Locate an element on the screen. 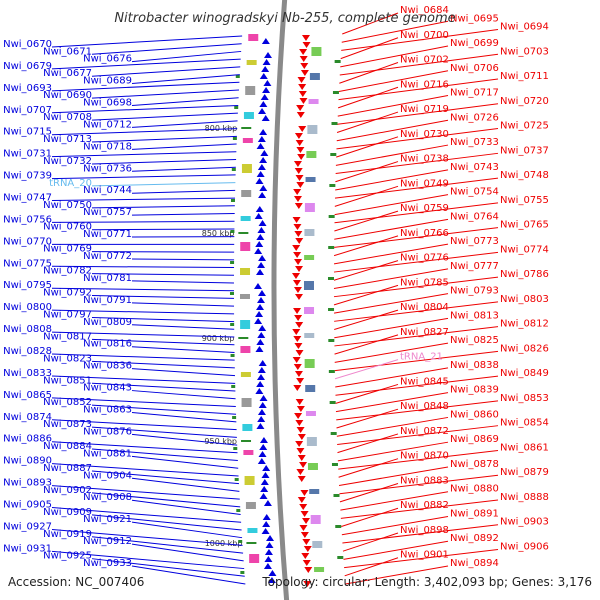 This screenshot has width=600, height=600. scale-tick-label: 850 kbp is located at coordinates (218, 233).